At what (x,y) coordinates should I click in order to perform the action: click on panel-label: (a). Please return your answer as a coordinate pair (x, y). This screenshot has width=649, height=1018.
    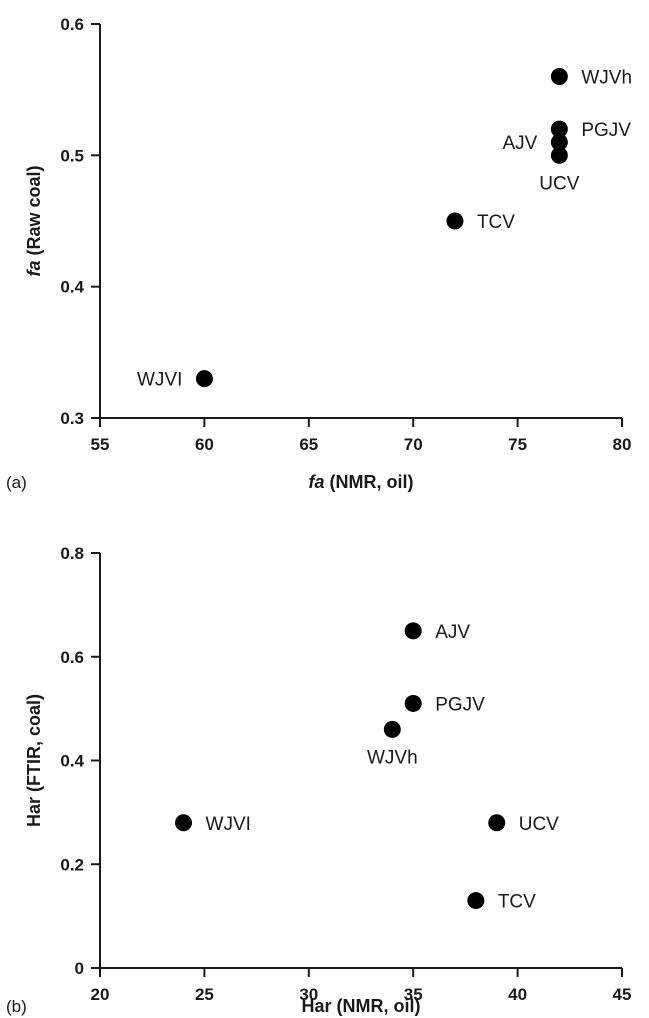
    Looking at the image, I should click on (16, 482).